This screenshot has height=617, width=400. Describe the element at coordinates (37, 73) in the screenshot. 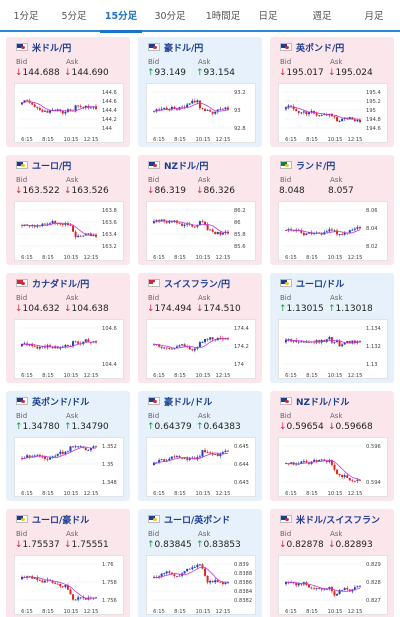

I see `bid-value: ↓144.688` at that location.